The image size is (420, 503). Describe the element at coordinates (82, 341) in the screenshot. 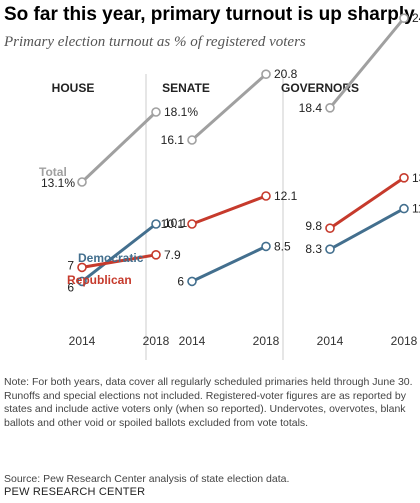

I see `x-tick-2014-house: 2014` at that location.